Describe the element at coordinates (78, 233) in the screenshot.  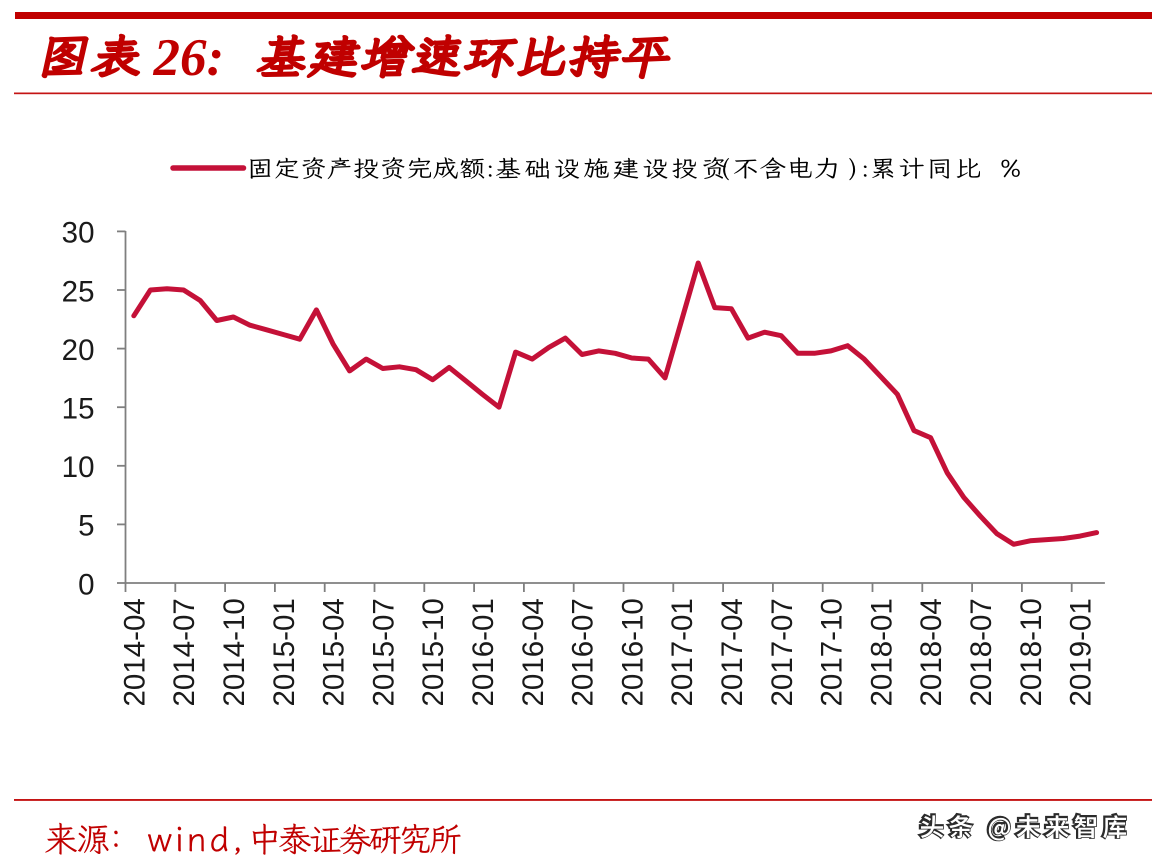
I see `svg-text: 30` at that location.